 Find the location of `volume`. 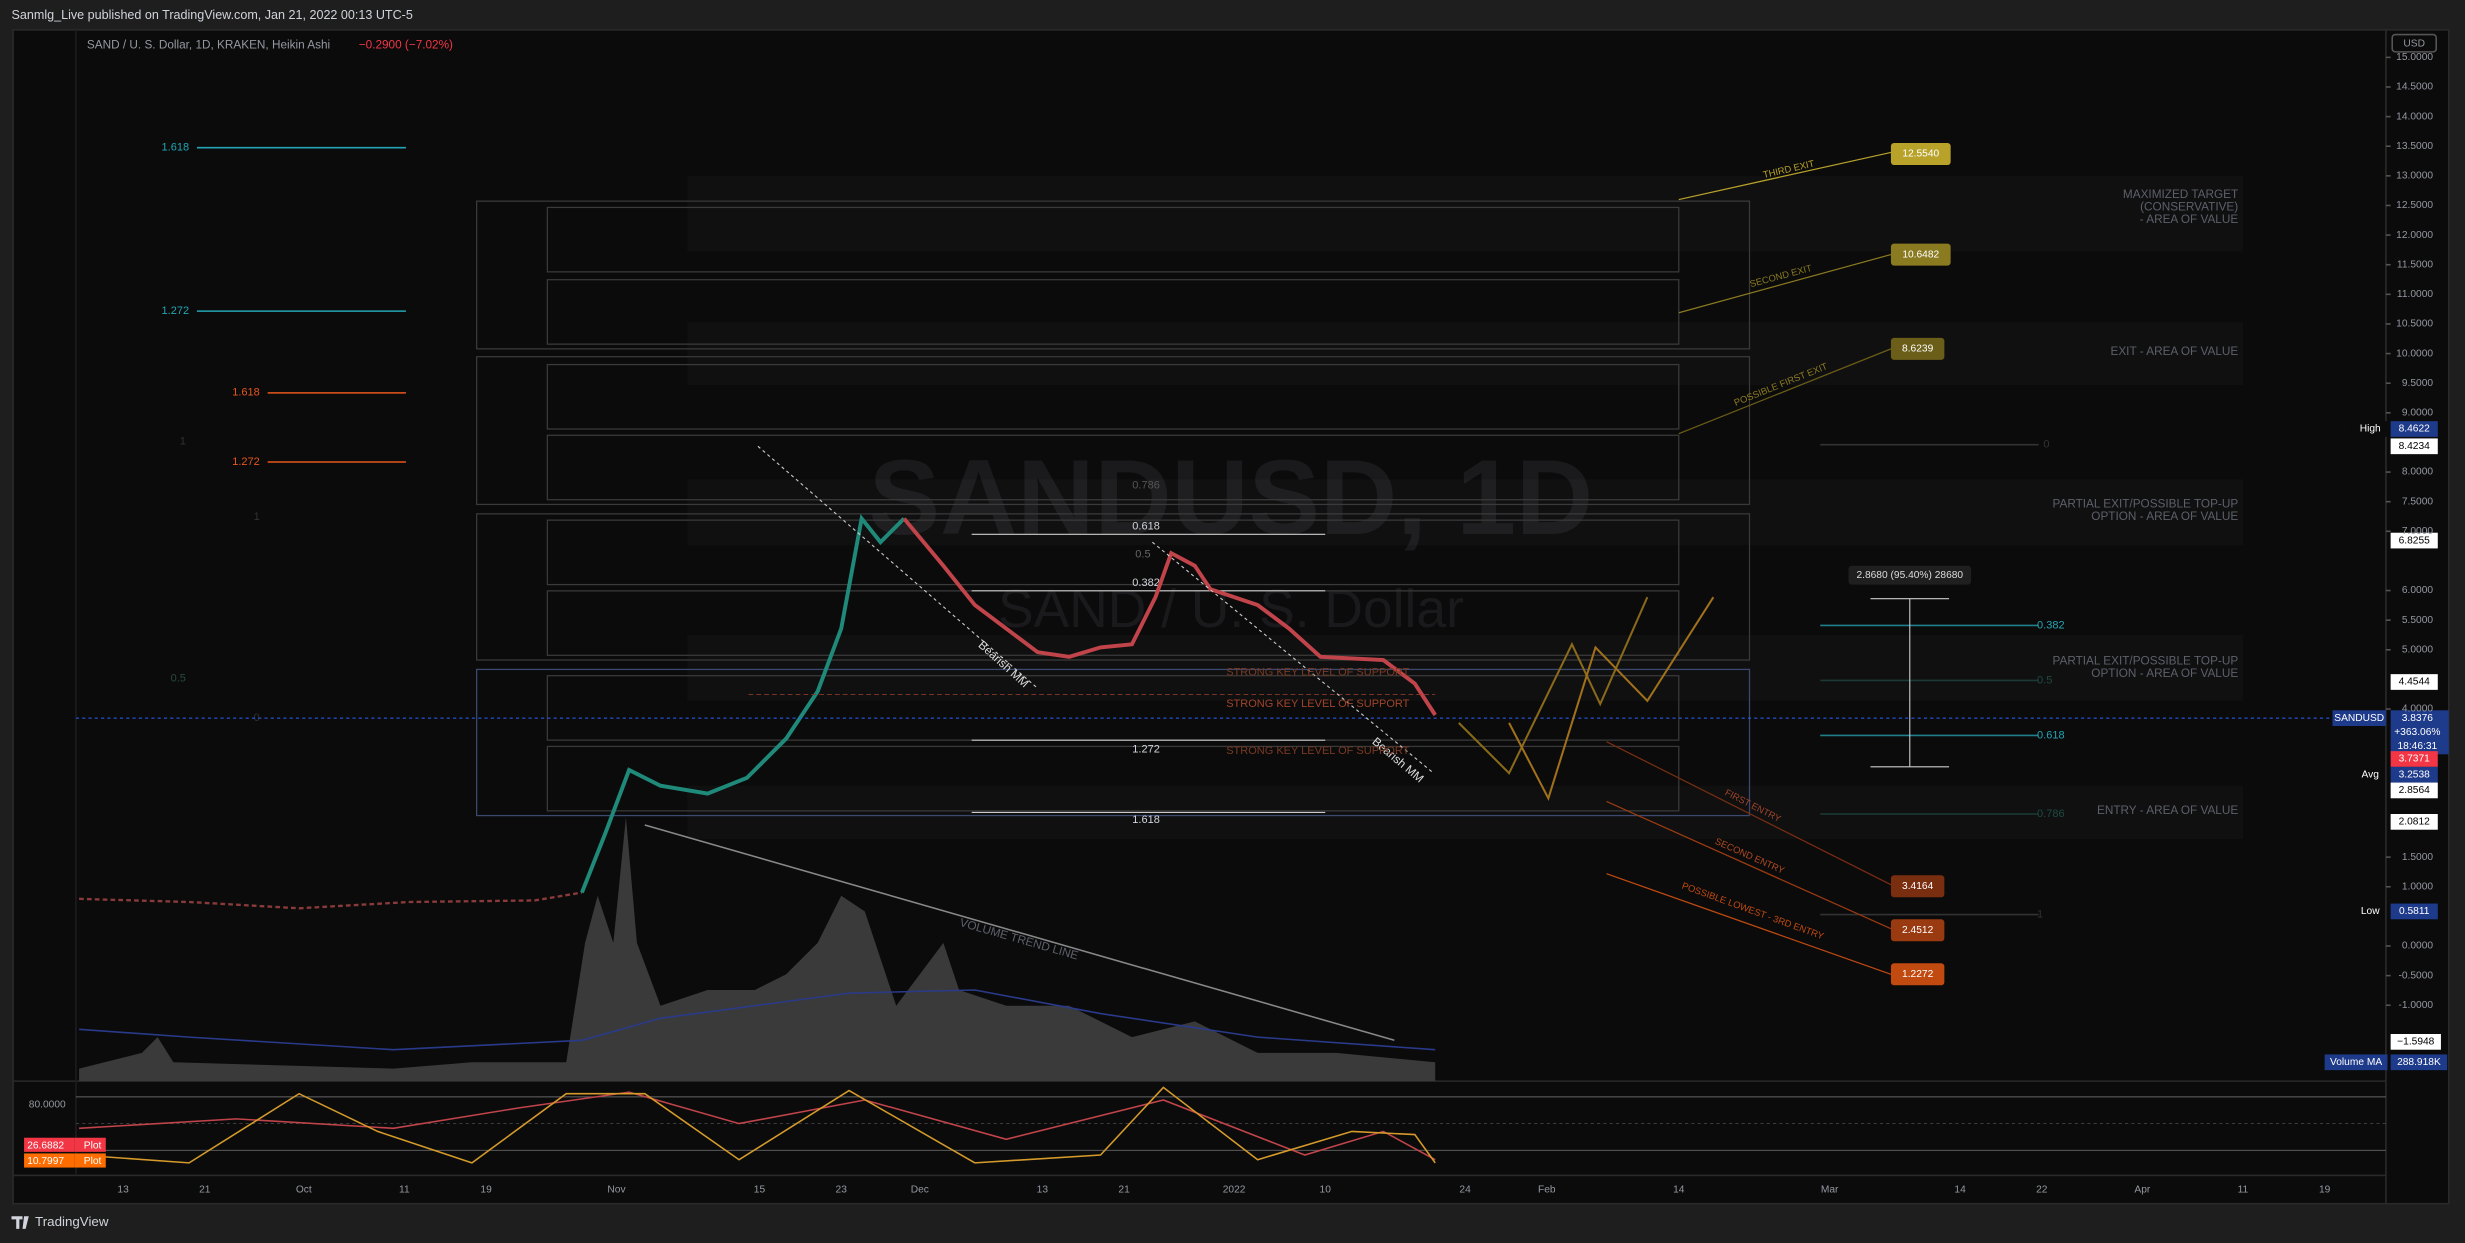

volume is located at coordinates (757, 949).